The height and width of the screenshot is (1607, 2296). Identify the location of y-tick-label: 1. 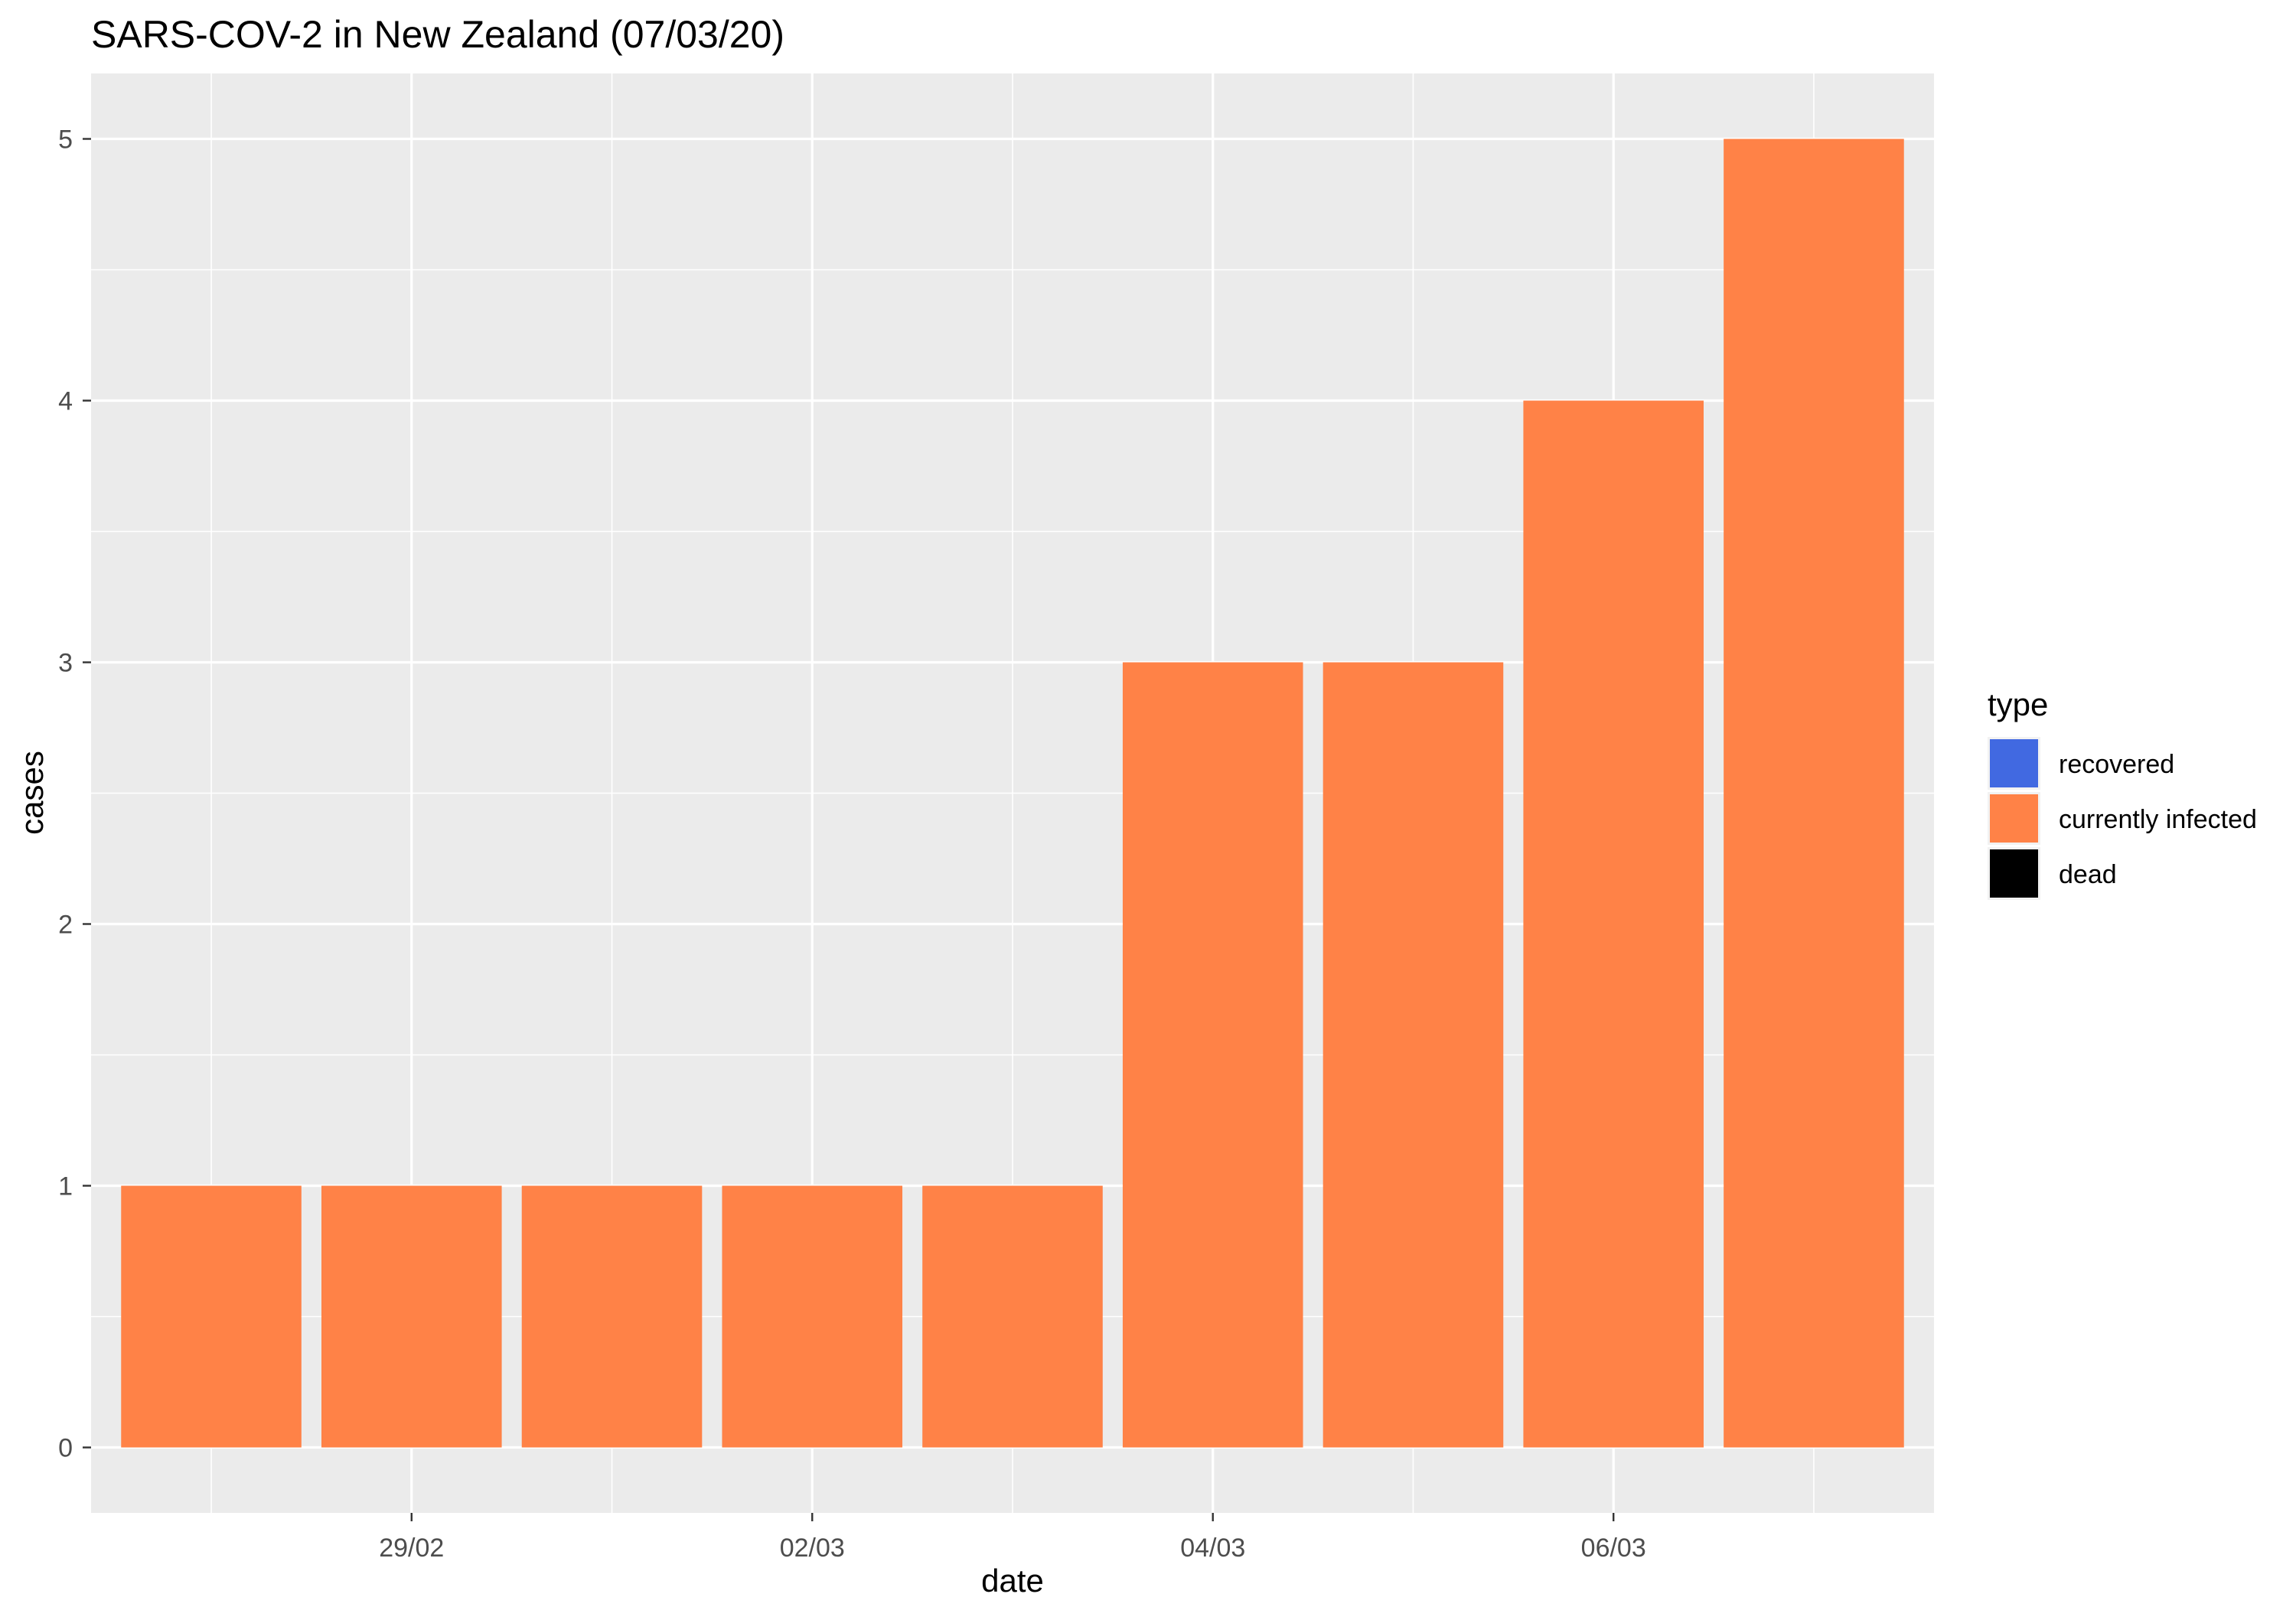
(65, 1186).